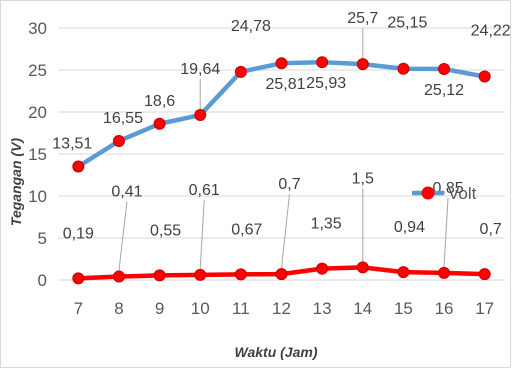 The height and width of the screenshot is (369, 512). Describe the element at coordinates (326, 224) in the screenshot. I see `data-label: 1,35` at that location.